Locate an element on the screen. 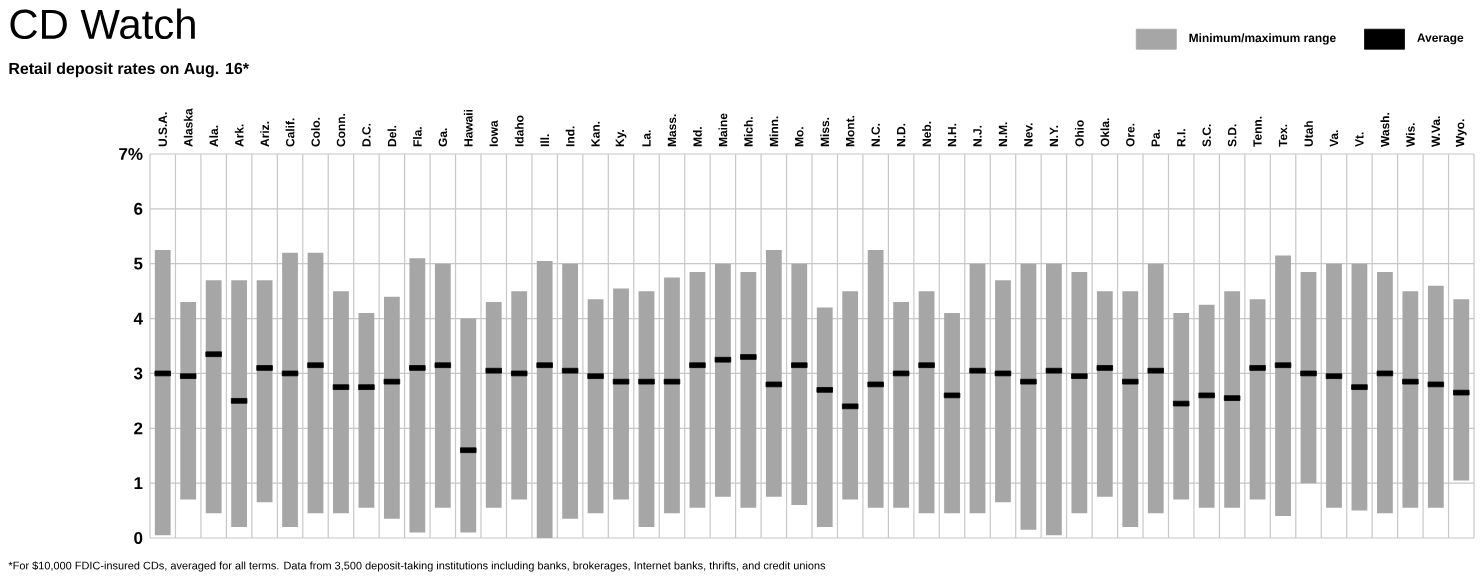 This screenshot has height=580, width=1480. y-tick-label: 3 is located at coordinates (138, 373).